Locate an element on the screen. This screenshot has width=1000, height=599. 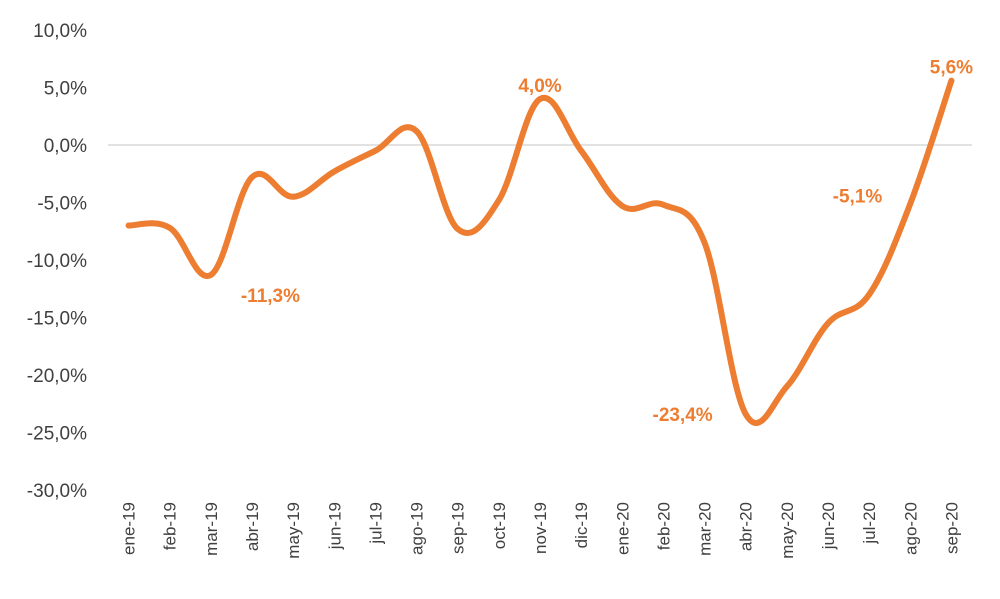
x-tick-label: jun-19 is located at coordinates (334, 526).